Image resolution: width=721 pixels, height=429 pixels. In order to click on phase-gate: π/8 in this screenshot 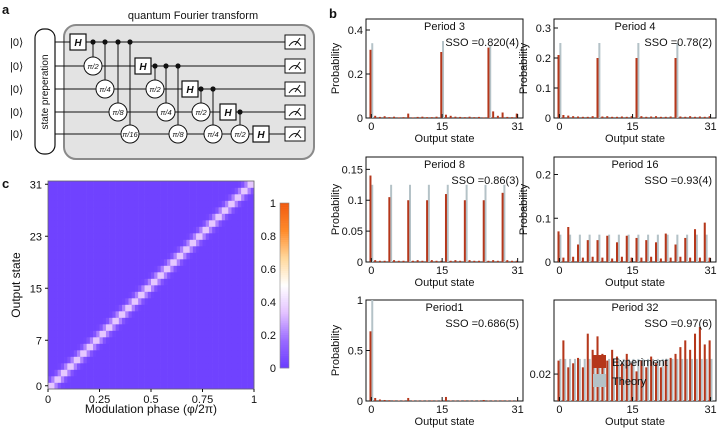, I will do `click(118, 112)`.